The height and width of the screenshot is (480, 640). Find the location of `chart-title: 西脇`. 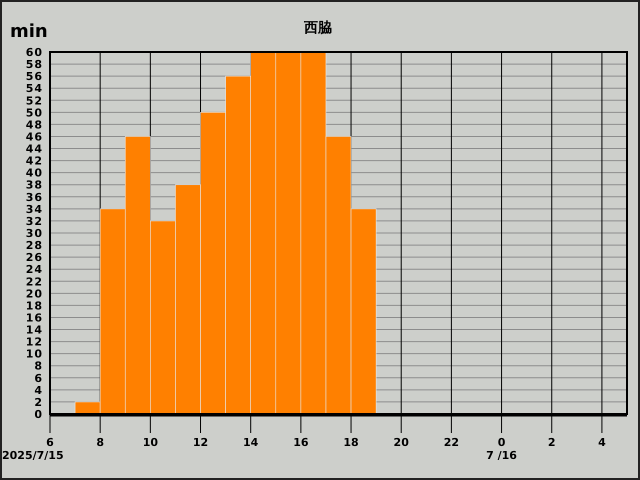

chart-title: 西脇 is located at coordinates (317, 28).